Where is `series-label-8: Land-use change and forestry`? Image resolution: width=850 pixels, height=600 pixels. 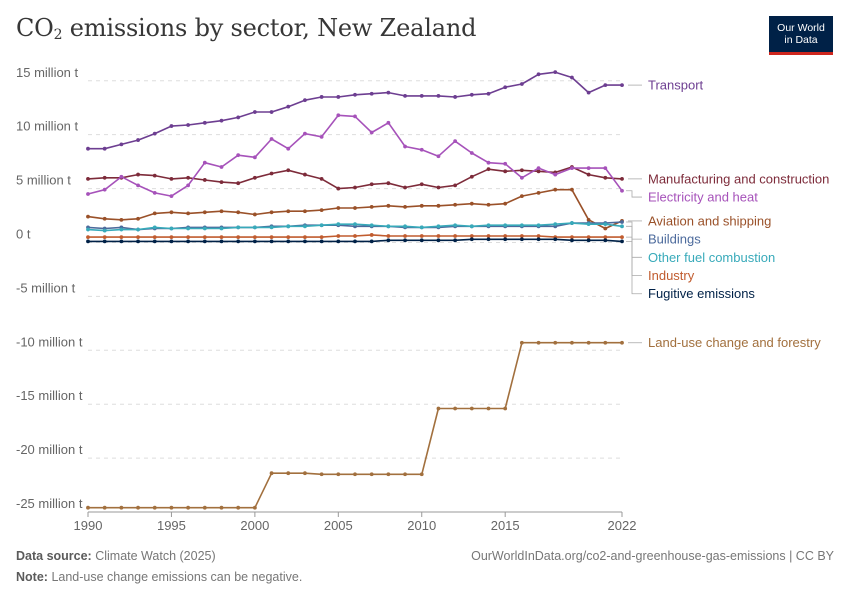
series-label-8: Land-use change and forestry is located at coordinates (734, 342).